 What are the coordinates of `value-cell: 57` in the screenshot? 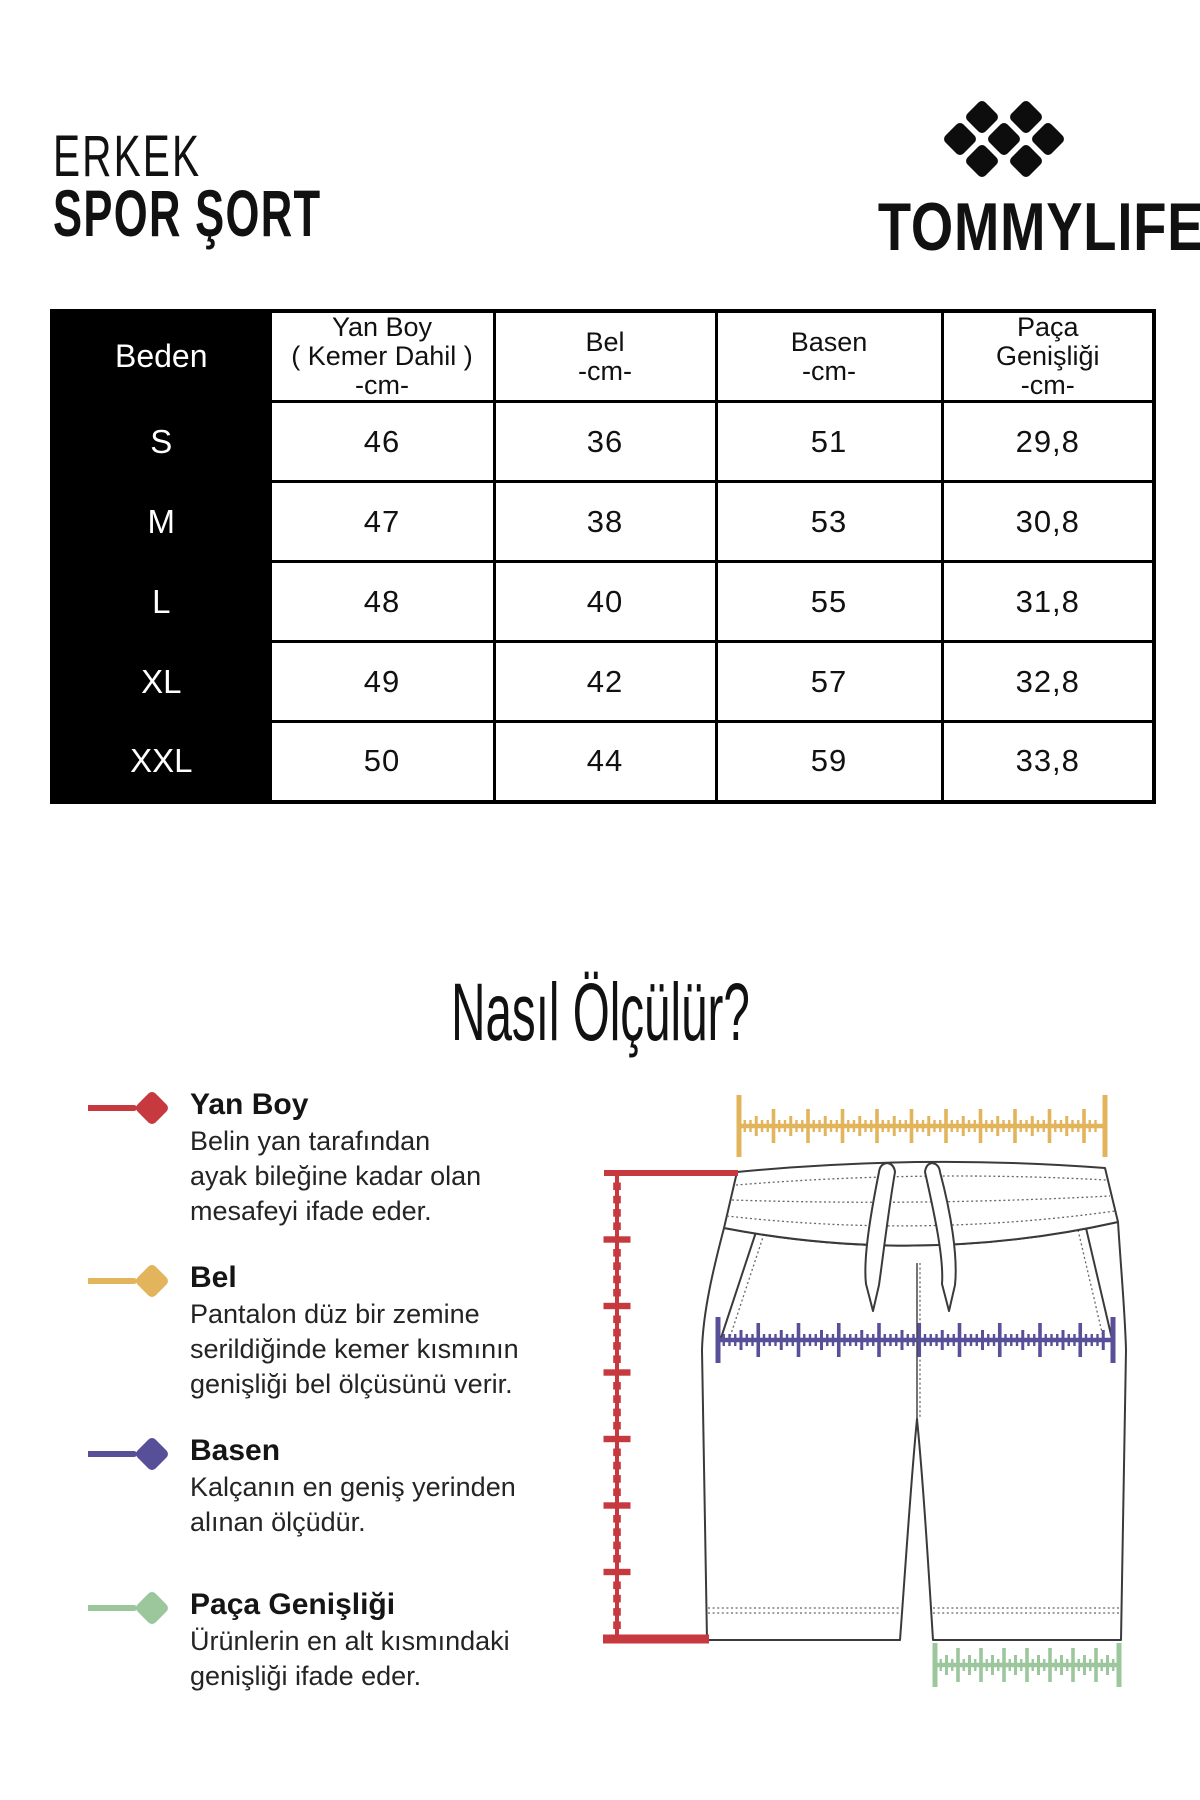 It's located at (829, 681).